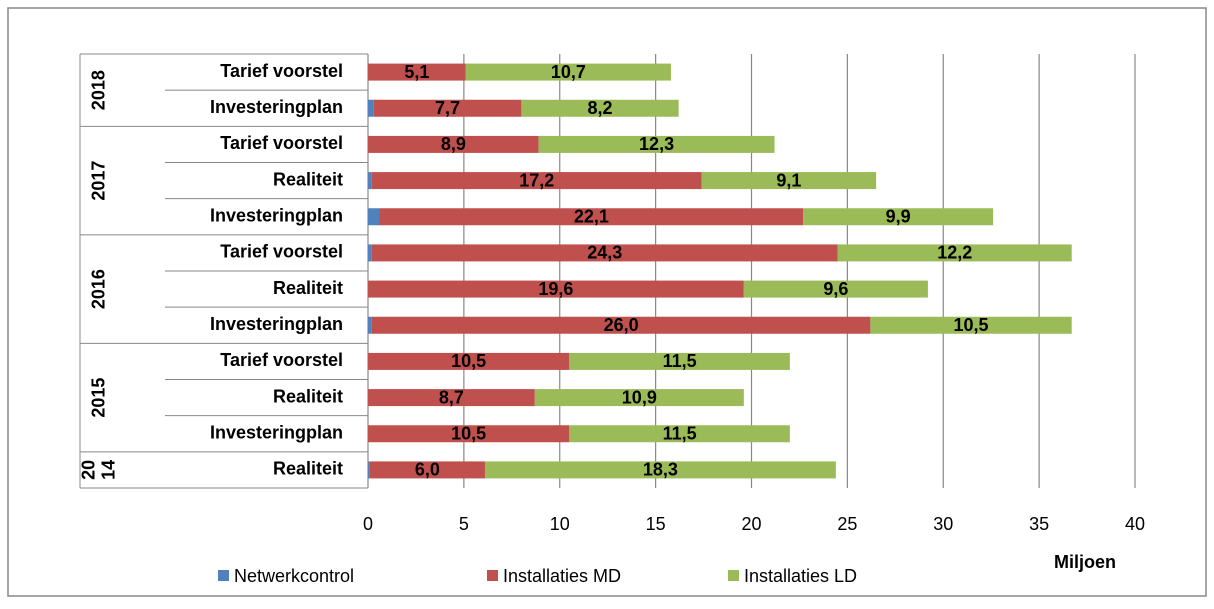 This screenshot has width=1214, height=609. I want to click on data-label: 24,3, so click(604, 253).